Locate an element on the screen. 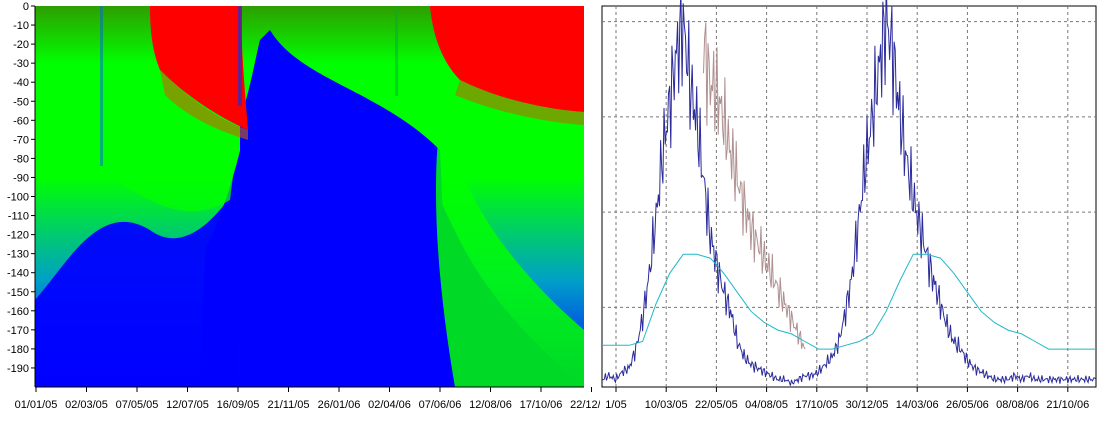 Image resolution: width=1114 pixels, height=424 pixels. y-tick-label: -150 is located at coordinates (18, 293).